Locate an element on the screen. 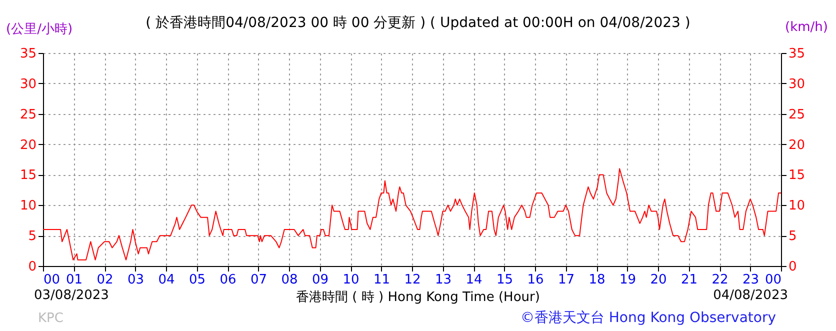 The width and height of the screenshot is (836, 331). x-tick-label: 01 is located at coordinates (74, 280).